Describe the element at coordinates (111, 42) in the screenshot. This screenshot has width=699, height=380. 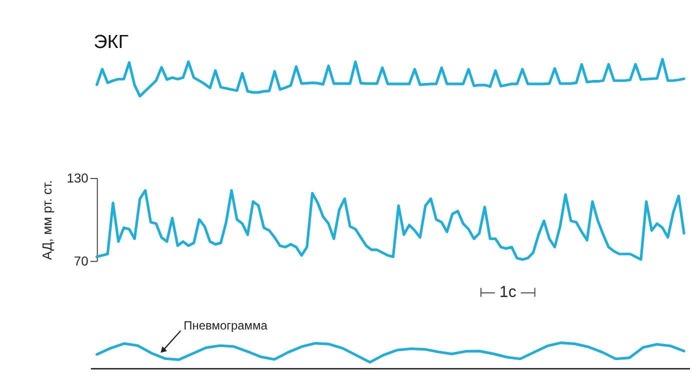
I see `chart-title: ЭКГ` at that location.